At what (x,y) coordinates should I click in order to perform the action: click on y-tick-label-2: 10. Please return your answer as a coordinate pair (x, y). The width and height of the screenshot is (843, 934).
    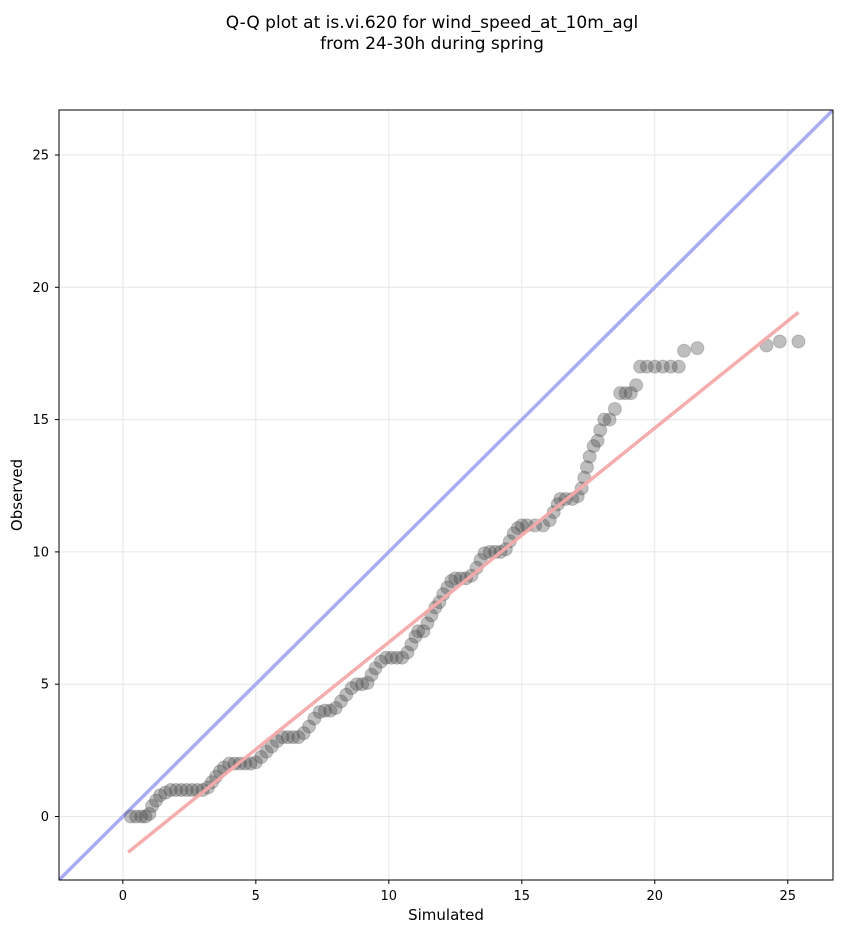
    Looking at the image, I should click on (40, 552).